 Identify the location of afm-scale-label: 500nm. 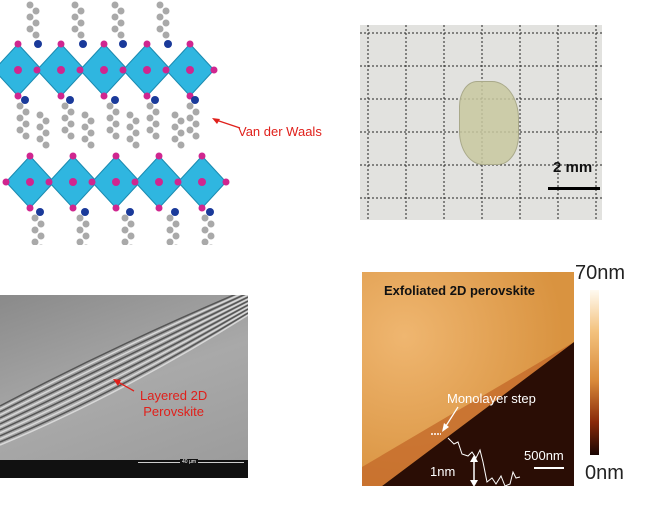
(544, 455).